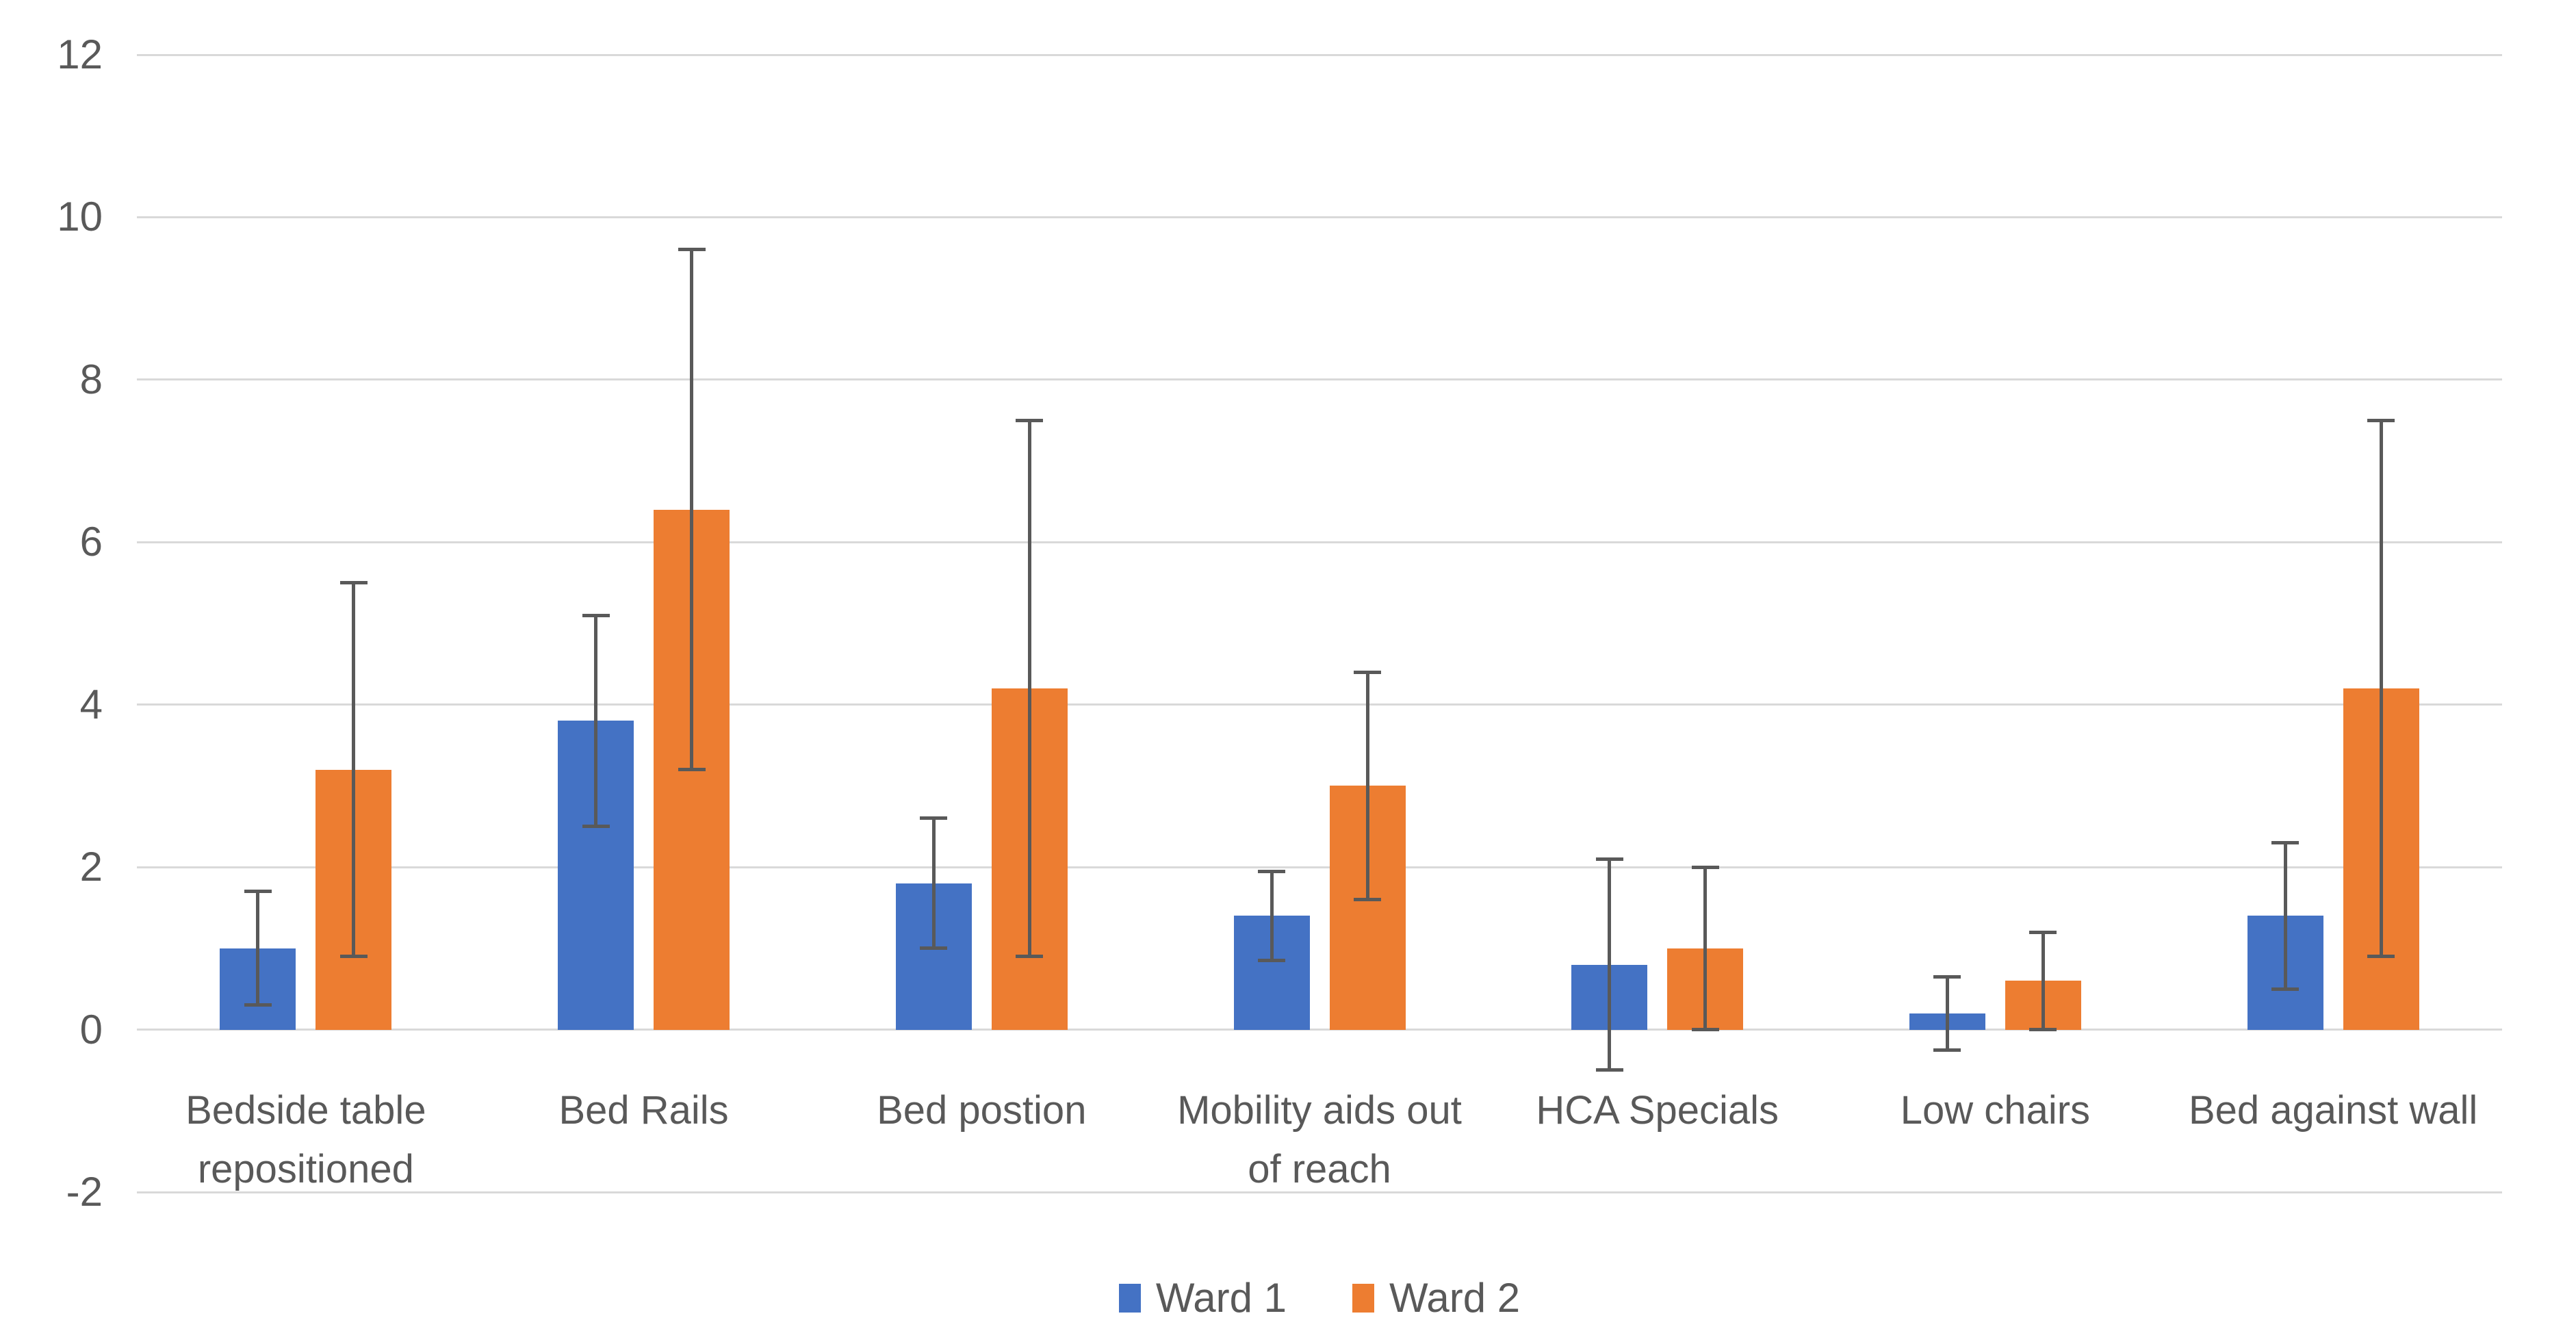 This screenshot has width=2576, height=1344. Describe the element at coordinates (91, 867) in the screenshot. I see `y-tick-label: 2` at that location.